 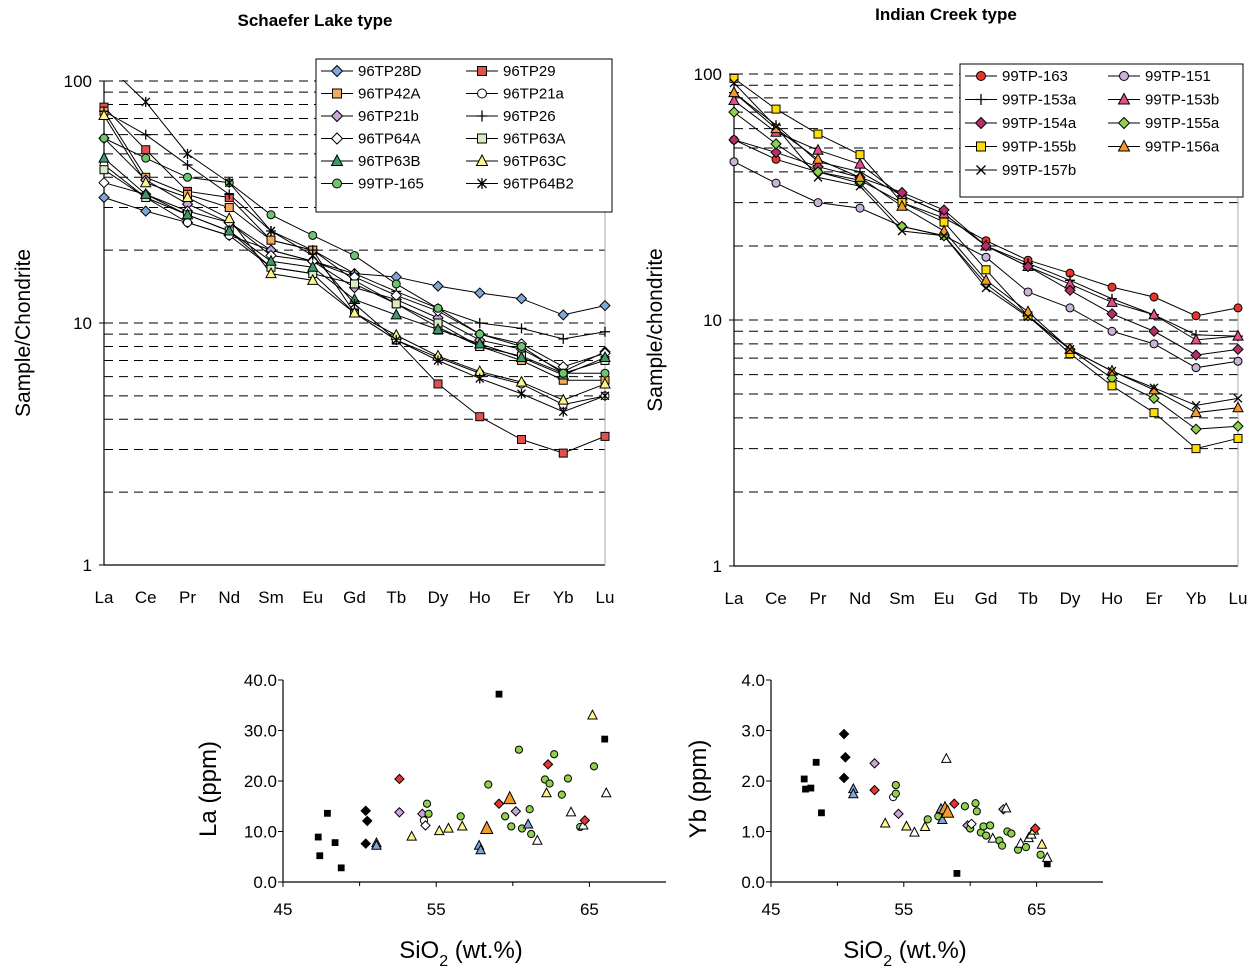 I want to click on x-label-part: (wt.%), so click(x=929, y=950).